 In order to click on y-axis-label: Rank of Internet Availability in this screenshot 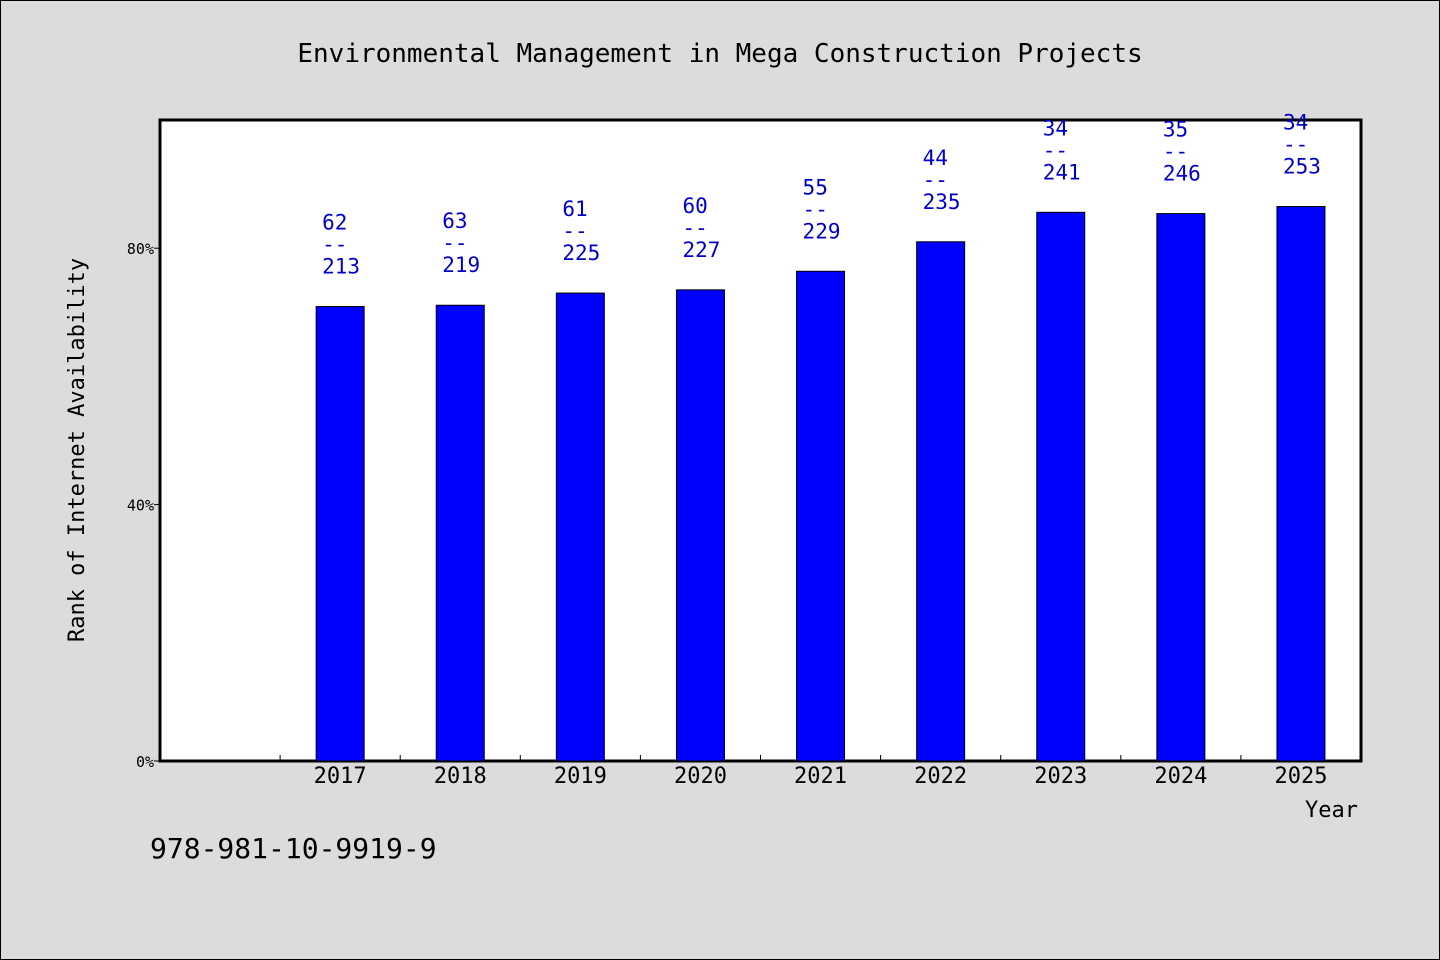, I will do `click(77, 450)`.